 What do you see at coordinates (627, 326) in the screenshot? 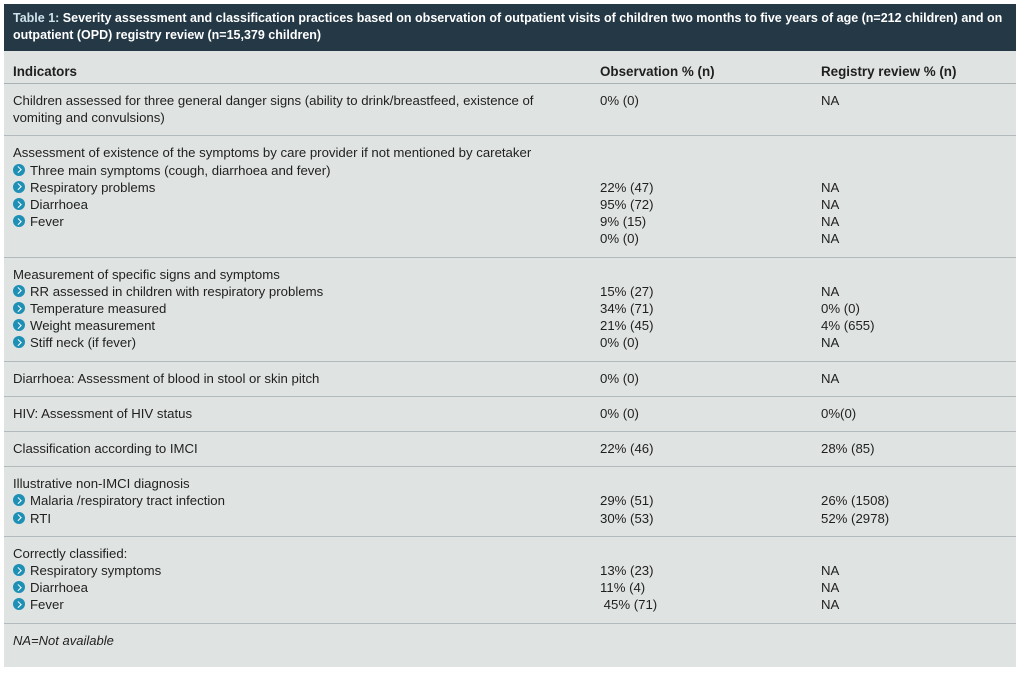
I see `observation-value: 21% (45)` at bounding box center [627, 326].